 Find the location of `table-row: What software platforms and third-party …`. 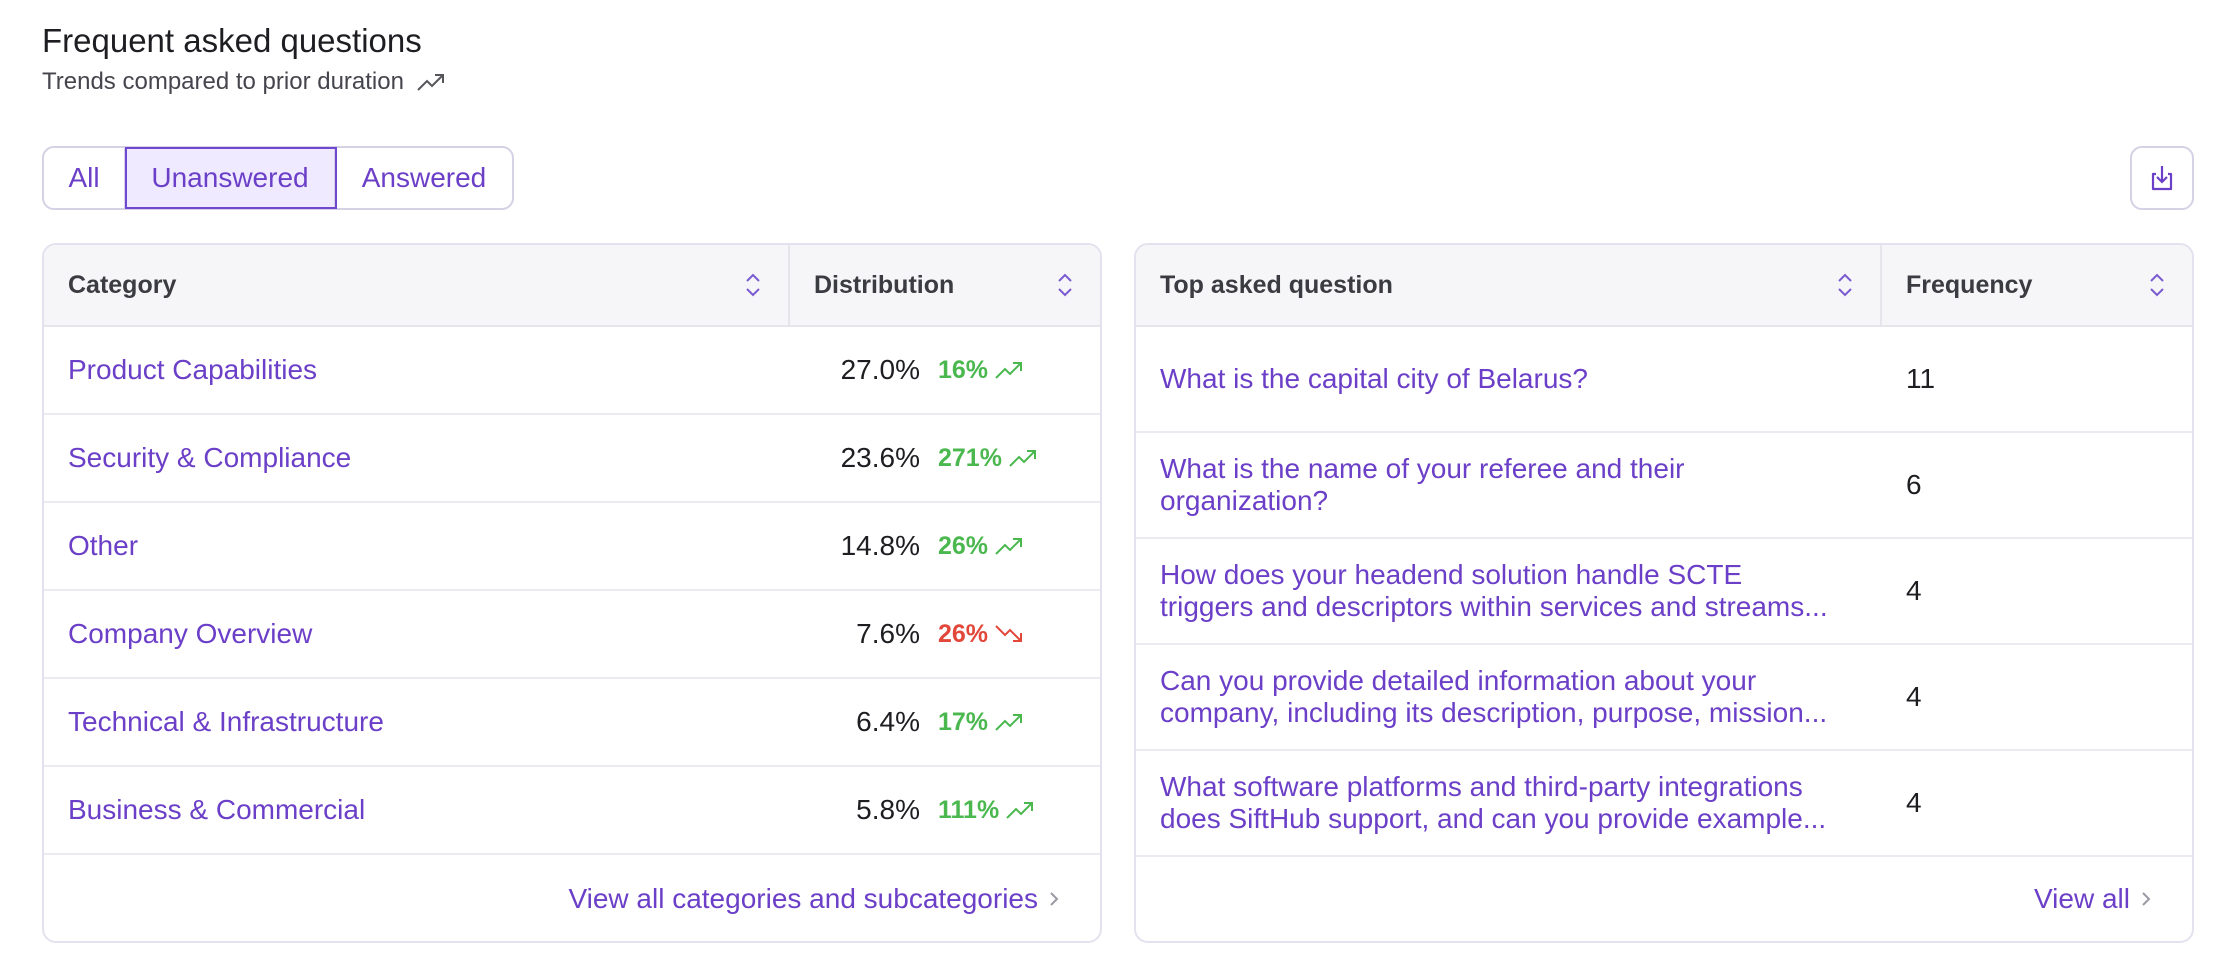

table-row: What software platforms and third-party … is located at coordinates (1664, 804).